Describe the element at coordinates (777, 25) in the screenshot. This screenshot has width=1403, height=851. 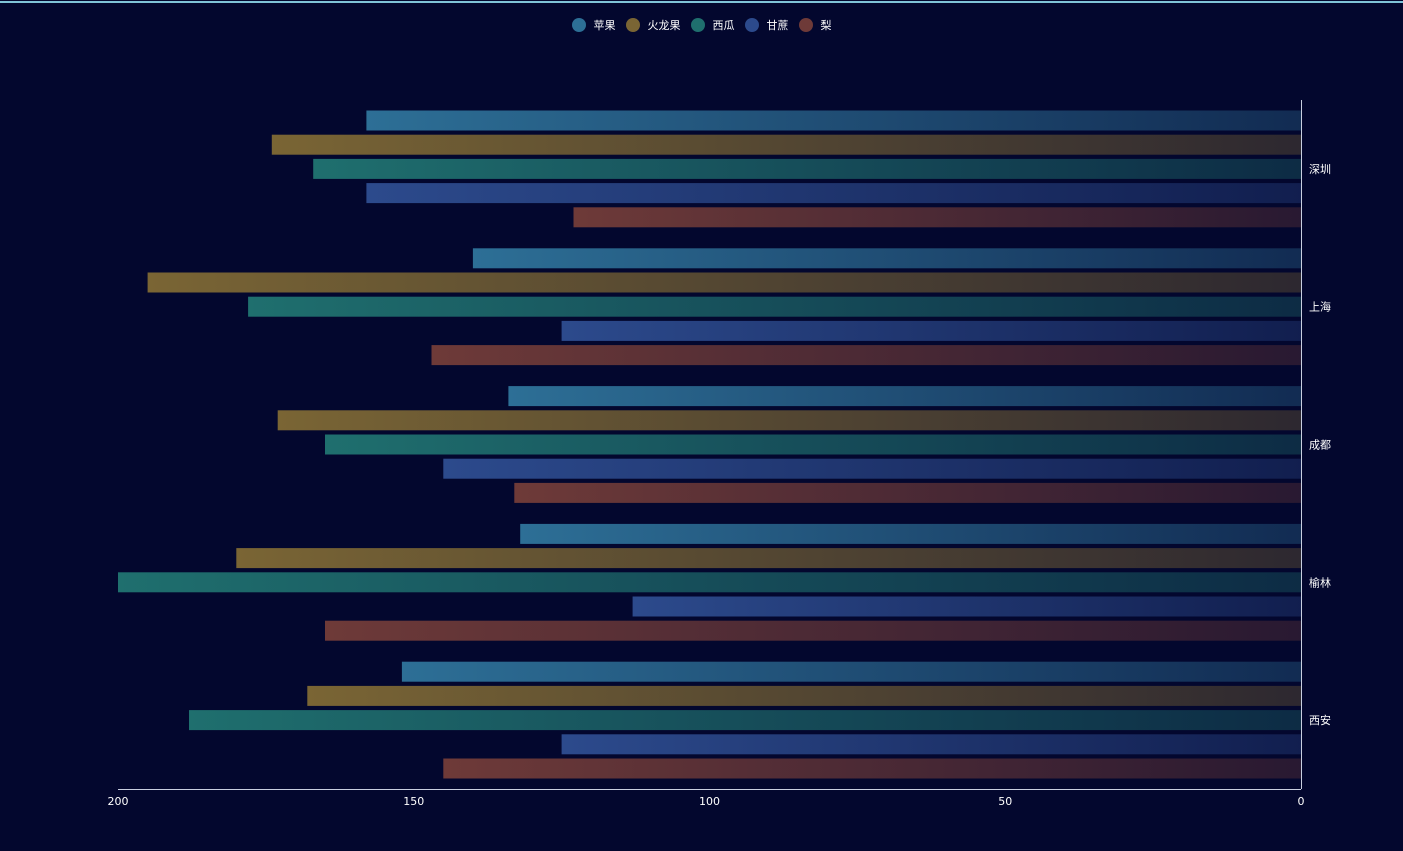
I see `legend-label-sugarcane: 甘蔗` at that location.